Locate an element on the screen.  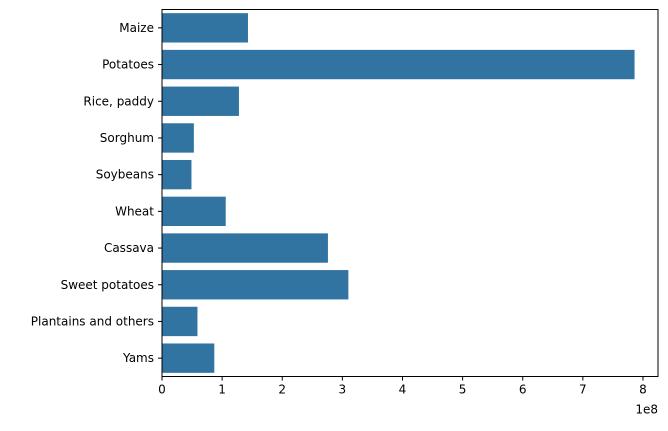
x-tick-label: 6 is located at coordinates (523, 390).